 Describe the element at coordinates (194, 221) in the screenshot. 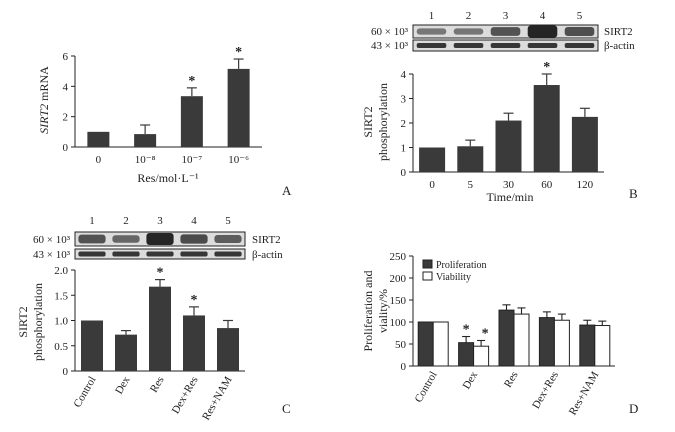

I see `panel-c-lane-number: 4` at that location.